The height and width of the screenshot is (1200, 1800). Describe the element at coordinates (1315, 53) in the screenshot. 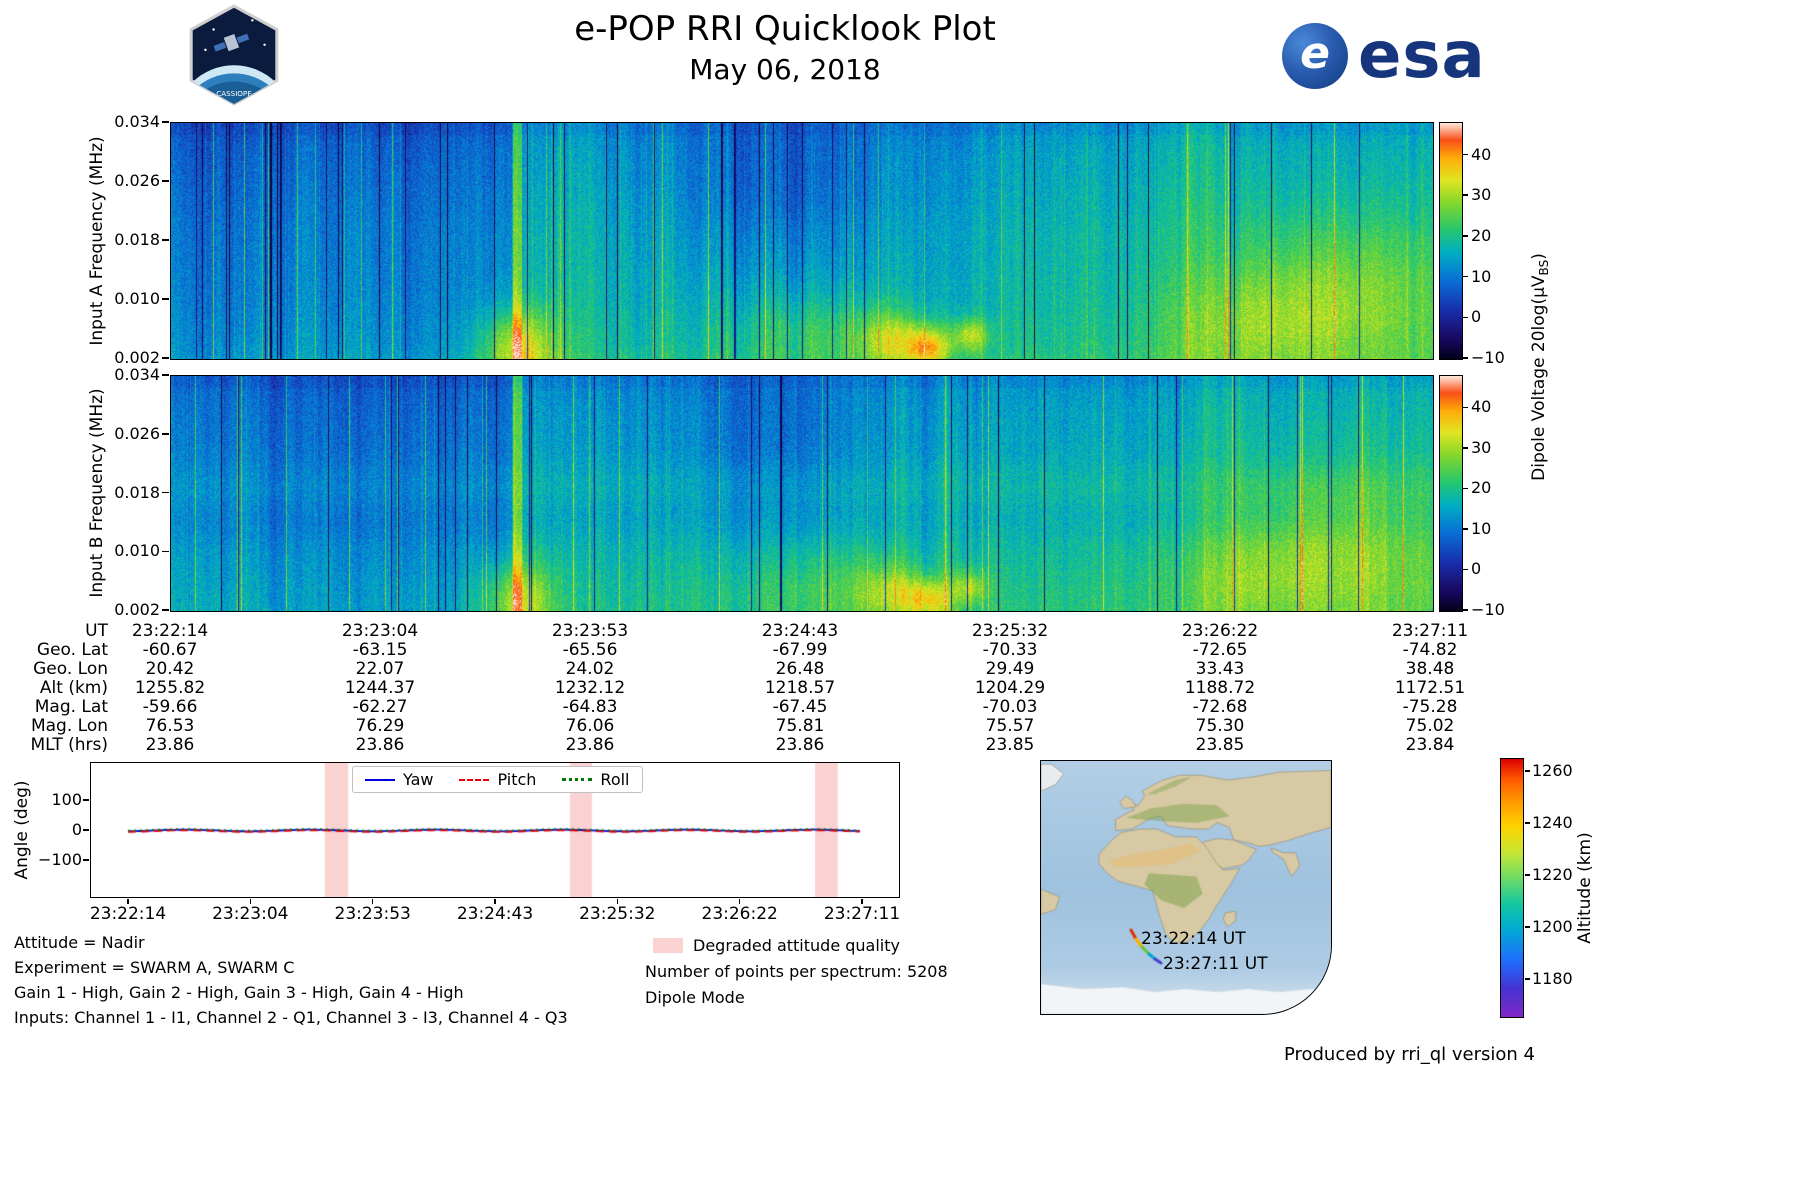

I see `esa-globe-letter: e` at that location.